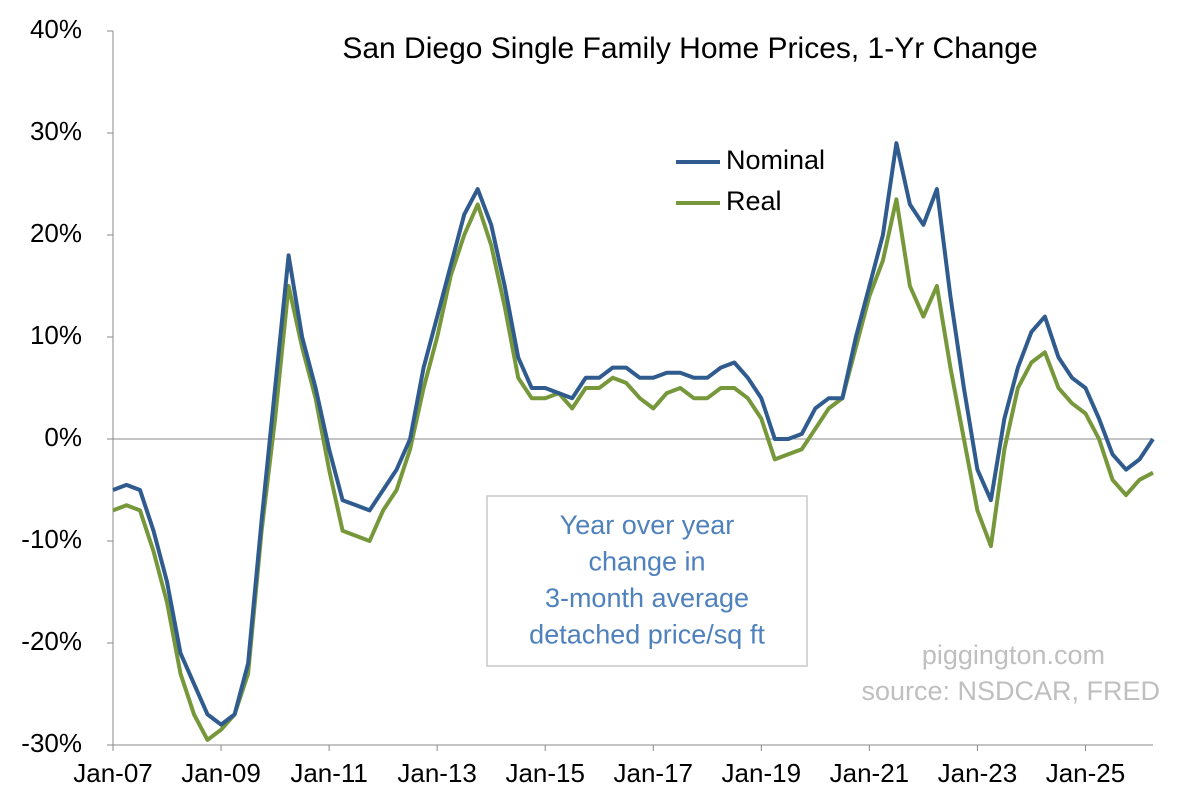 The width and height of the screenshot is (1200, 803). What do you see at coordinates (654, 773) in the screenshot?
I see `x-tick-label: Jan-17` at bounding box center [654, 773].